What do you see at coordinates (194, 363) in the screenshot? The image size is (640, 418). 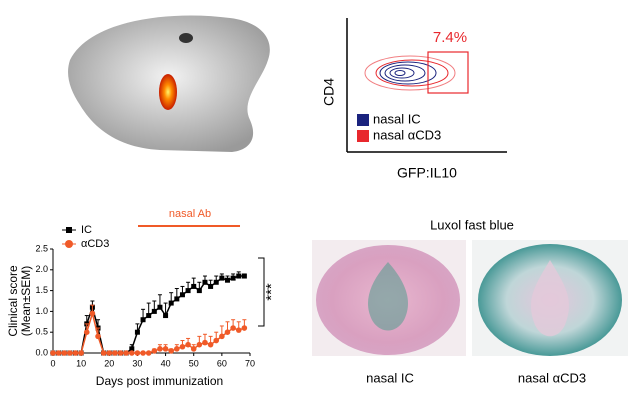 I see `x-tick-label: 50` at bounding box center [194, 363].